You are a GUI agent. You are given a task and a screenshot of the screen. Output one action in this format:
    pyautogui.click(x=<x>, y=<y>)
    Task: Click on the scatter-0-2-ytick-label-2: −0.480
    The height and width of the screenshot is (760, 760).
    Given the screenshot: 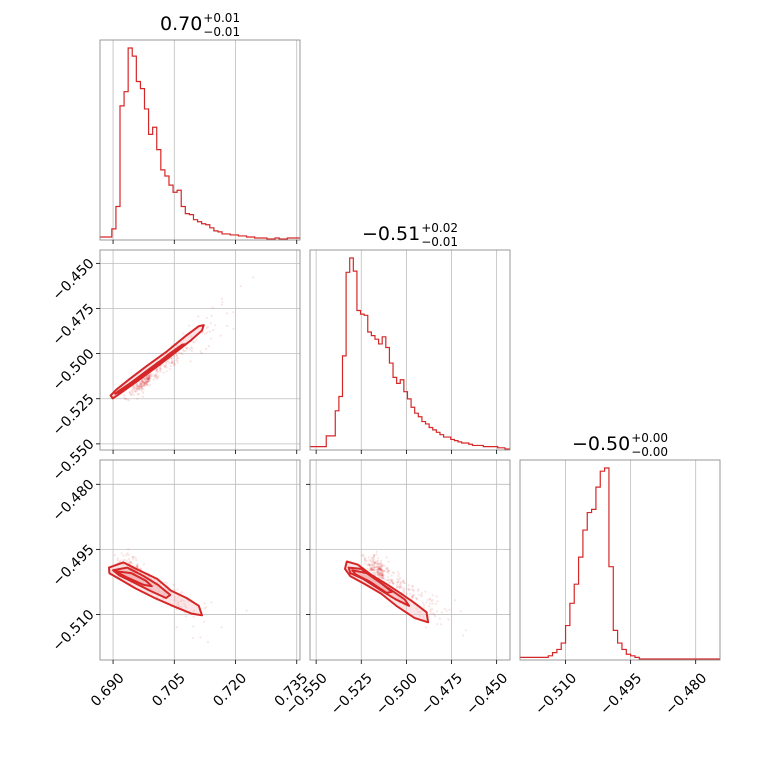 What is the action you would take?
    pyautogui.click(x=74, y=501)
    